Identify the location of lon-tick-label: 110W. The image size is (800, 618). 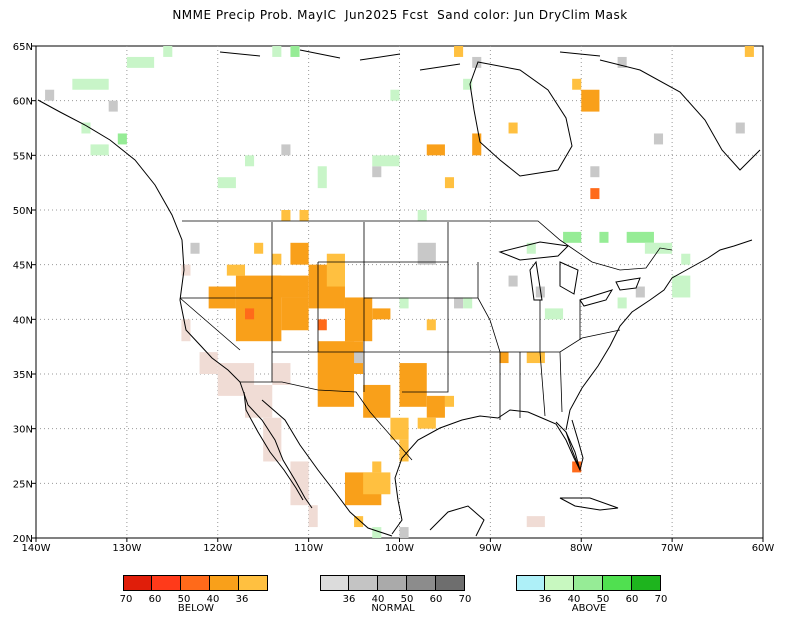
(308, 548).